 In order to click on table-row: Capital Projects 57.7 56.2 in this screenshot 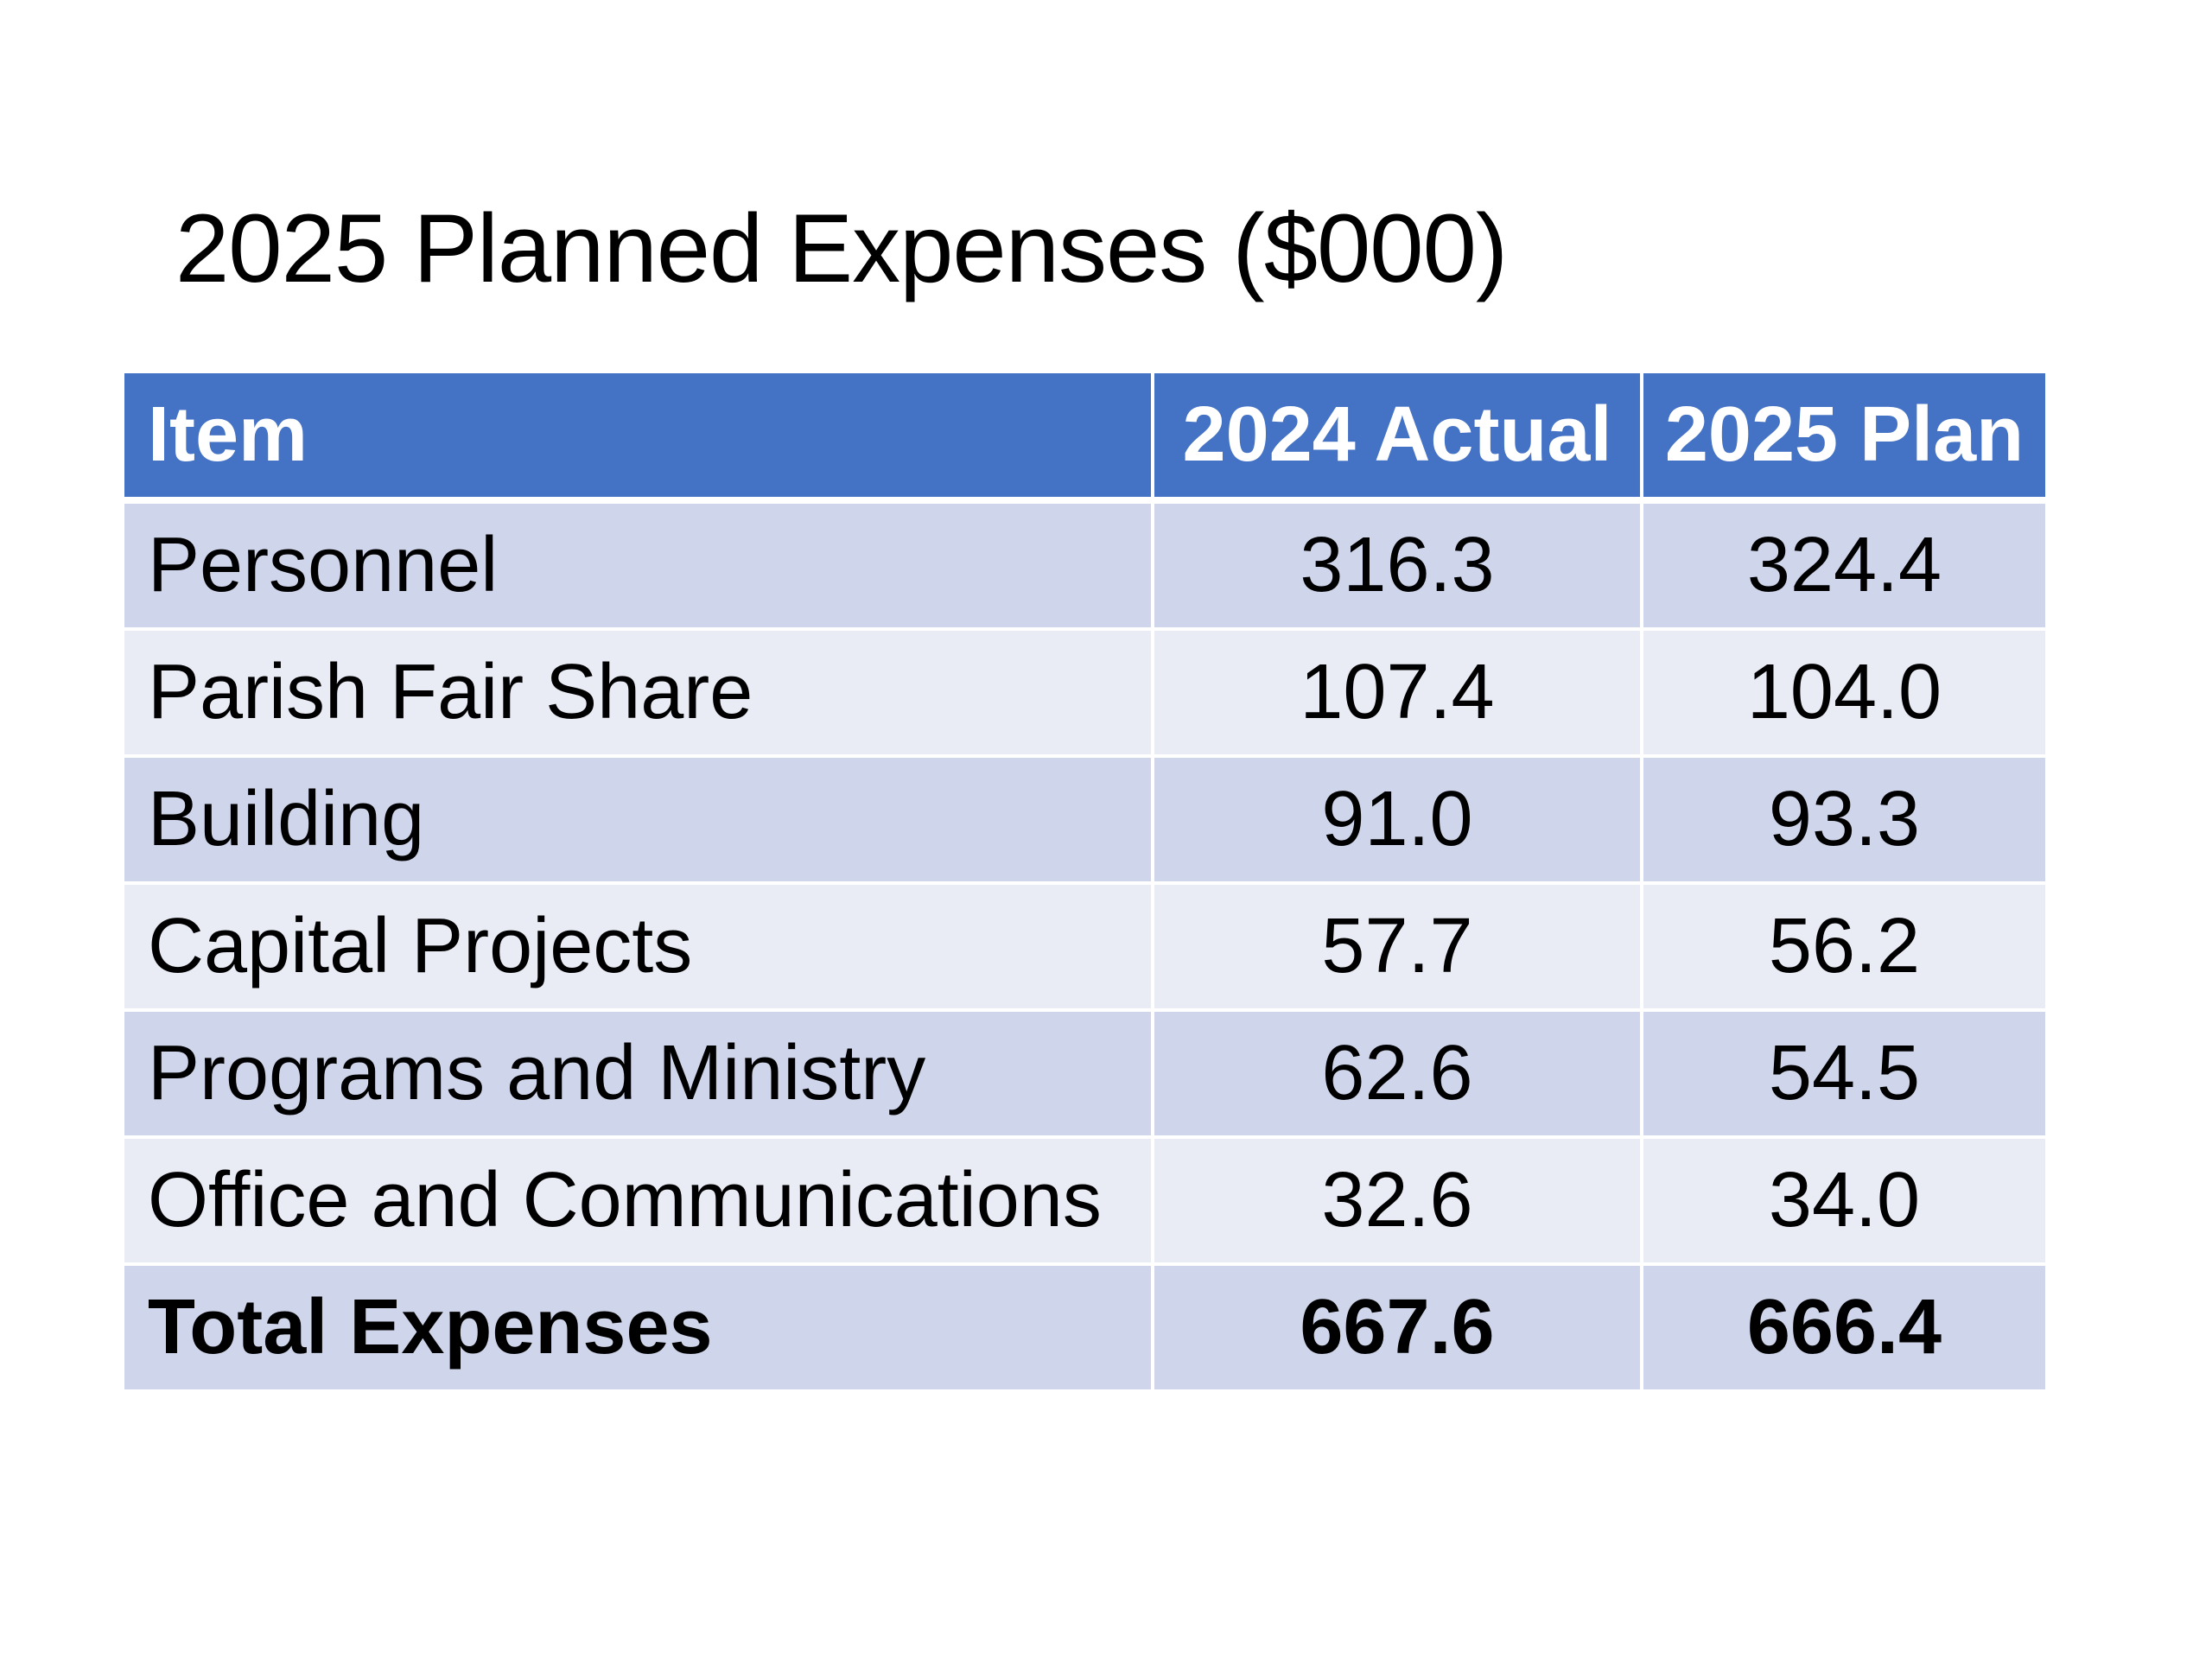, I will do `click(1084, 948)`.